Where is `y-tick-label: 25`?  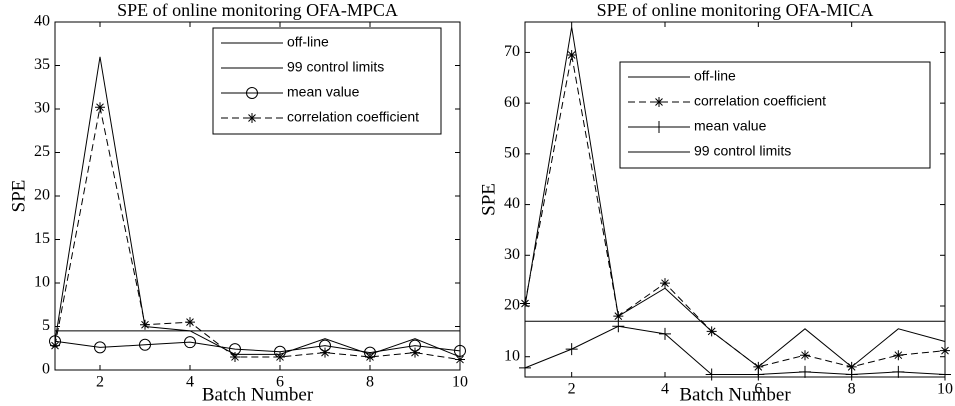
y-tick-label: 25 is located at coordinates (42, 151).